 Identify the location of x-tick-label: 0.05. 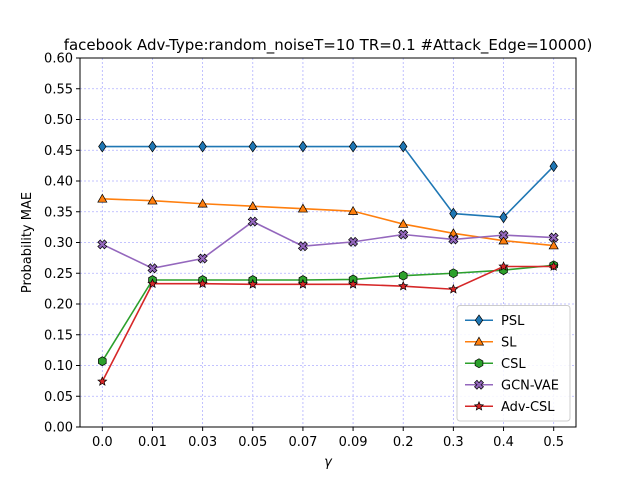
(252, 442).